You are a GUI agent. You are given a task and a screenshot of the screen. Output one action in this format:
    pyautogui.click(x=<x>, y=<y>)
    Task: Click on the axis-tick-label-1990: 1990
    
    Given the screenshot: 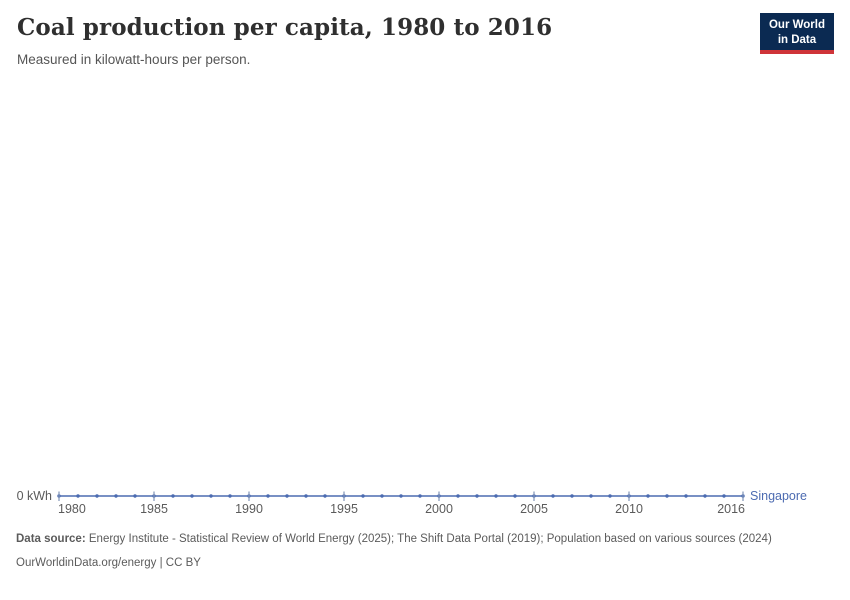 What is the action you would take?
    pyautogui.click(x=249, y=509)
    